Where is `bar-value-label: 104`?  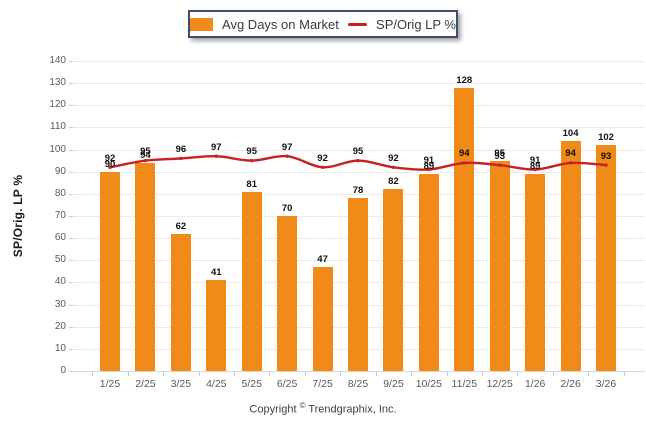 bar-value-label: 104 is located at coordinates (570, 133).